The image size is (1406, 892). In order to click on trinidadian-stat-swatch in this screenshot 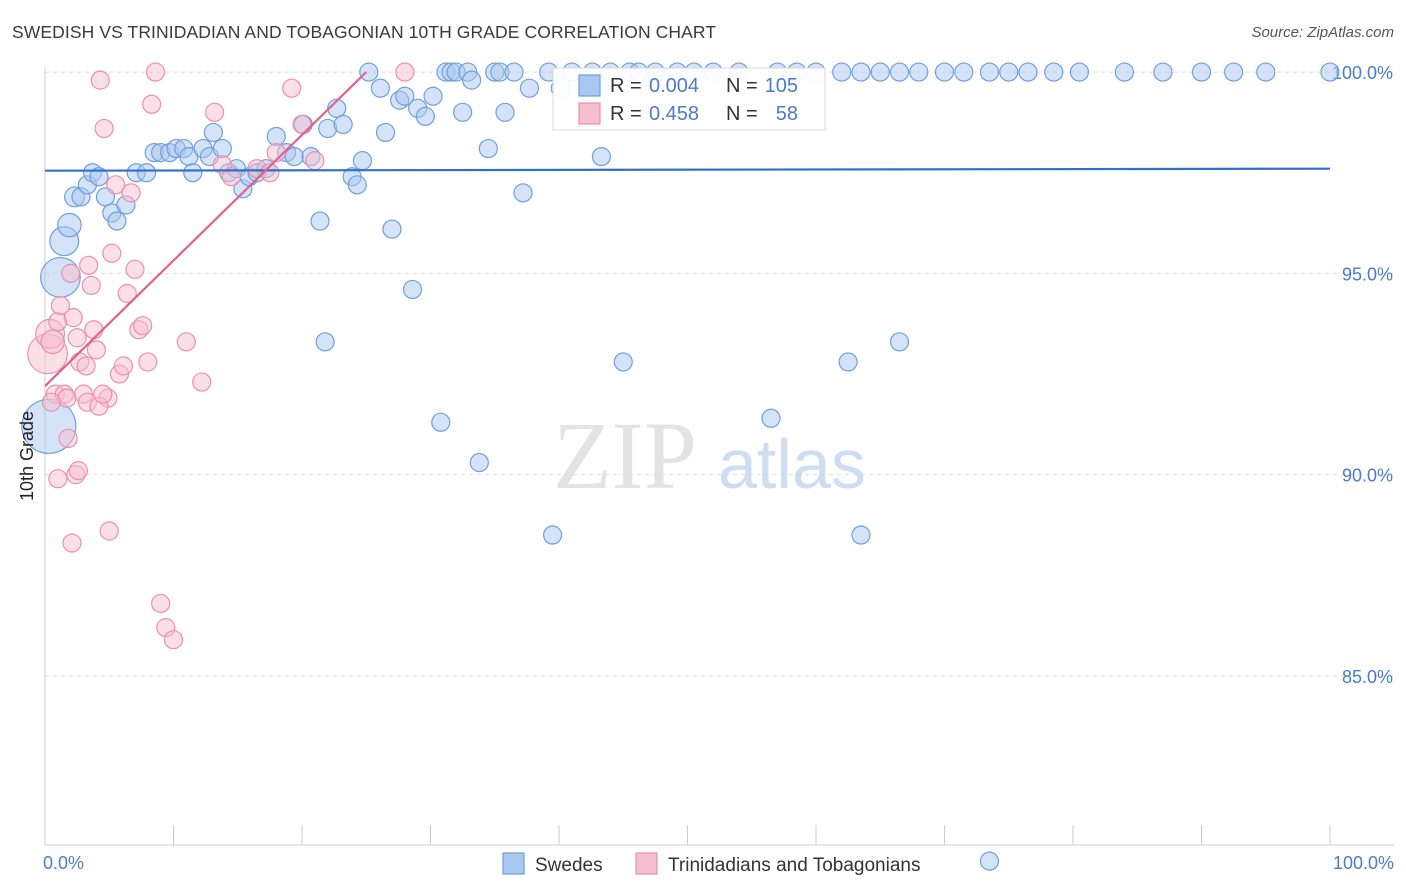, I will do `click(589, 113)`.